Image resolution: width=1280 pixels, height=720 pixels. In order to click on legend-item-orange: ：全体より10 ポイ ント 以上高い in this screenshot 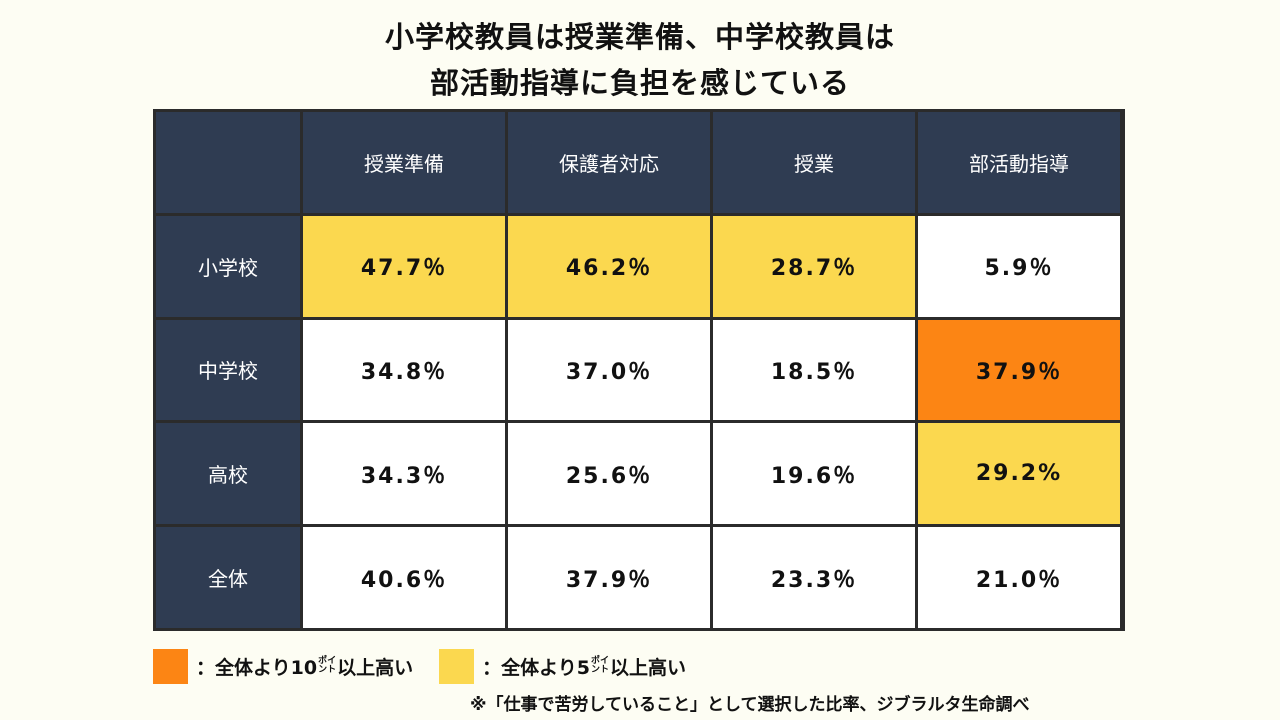, I will do `click(283, 666)`.